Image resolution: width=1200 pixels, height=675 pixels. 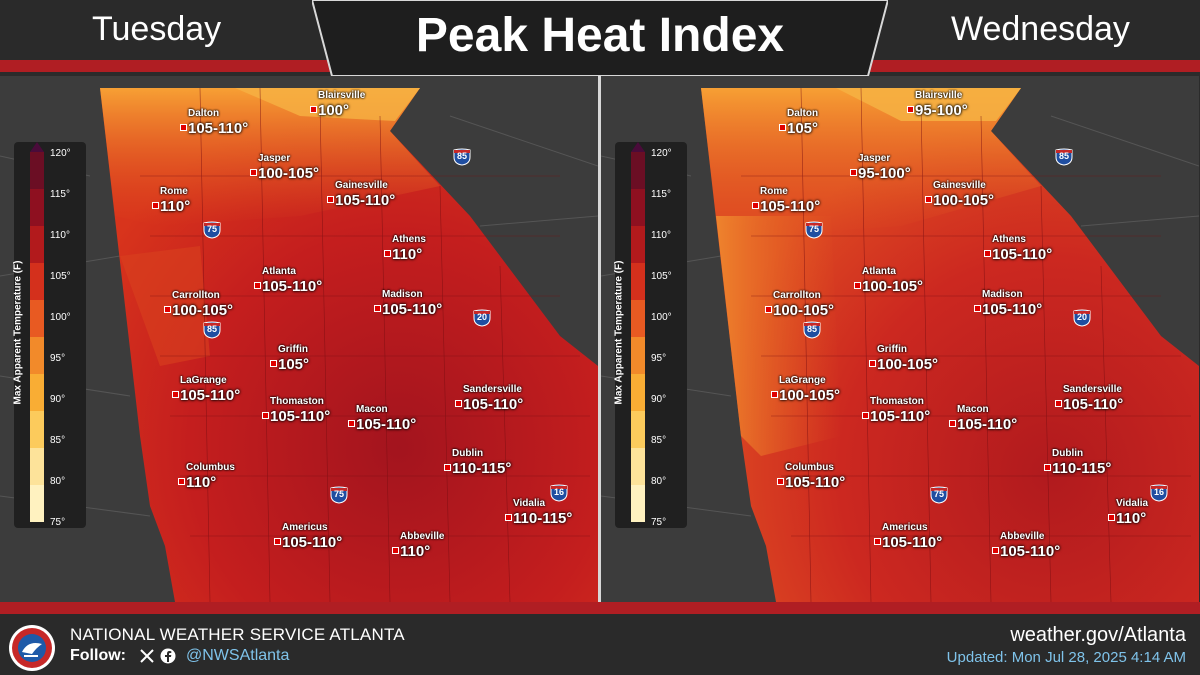 I want to click on legend-tick-label: 100°, so click(x=661, y=317).